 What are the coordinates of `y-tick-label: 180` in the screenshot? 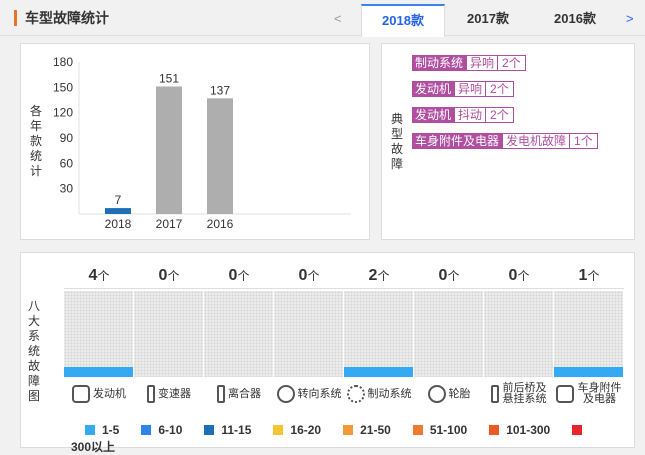 It's located at (63, 62).